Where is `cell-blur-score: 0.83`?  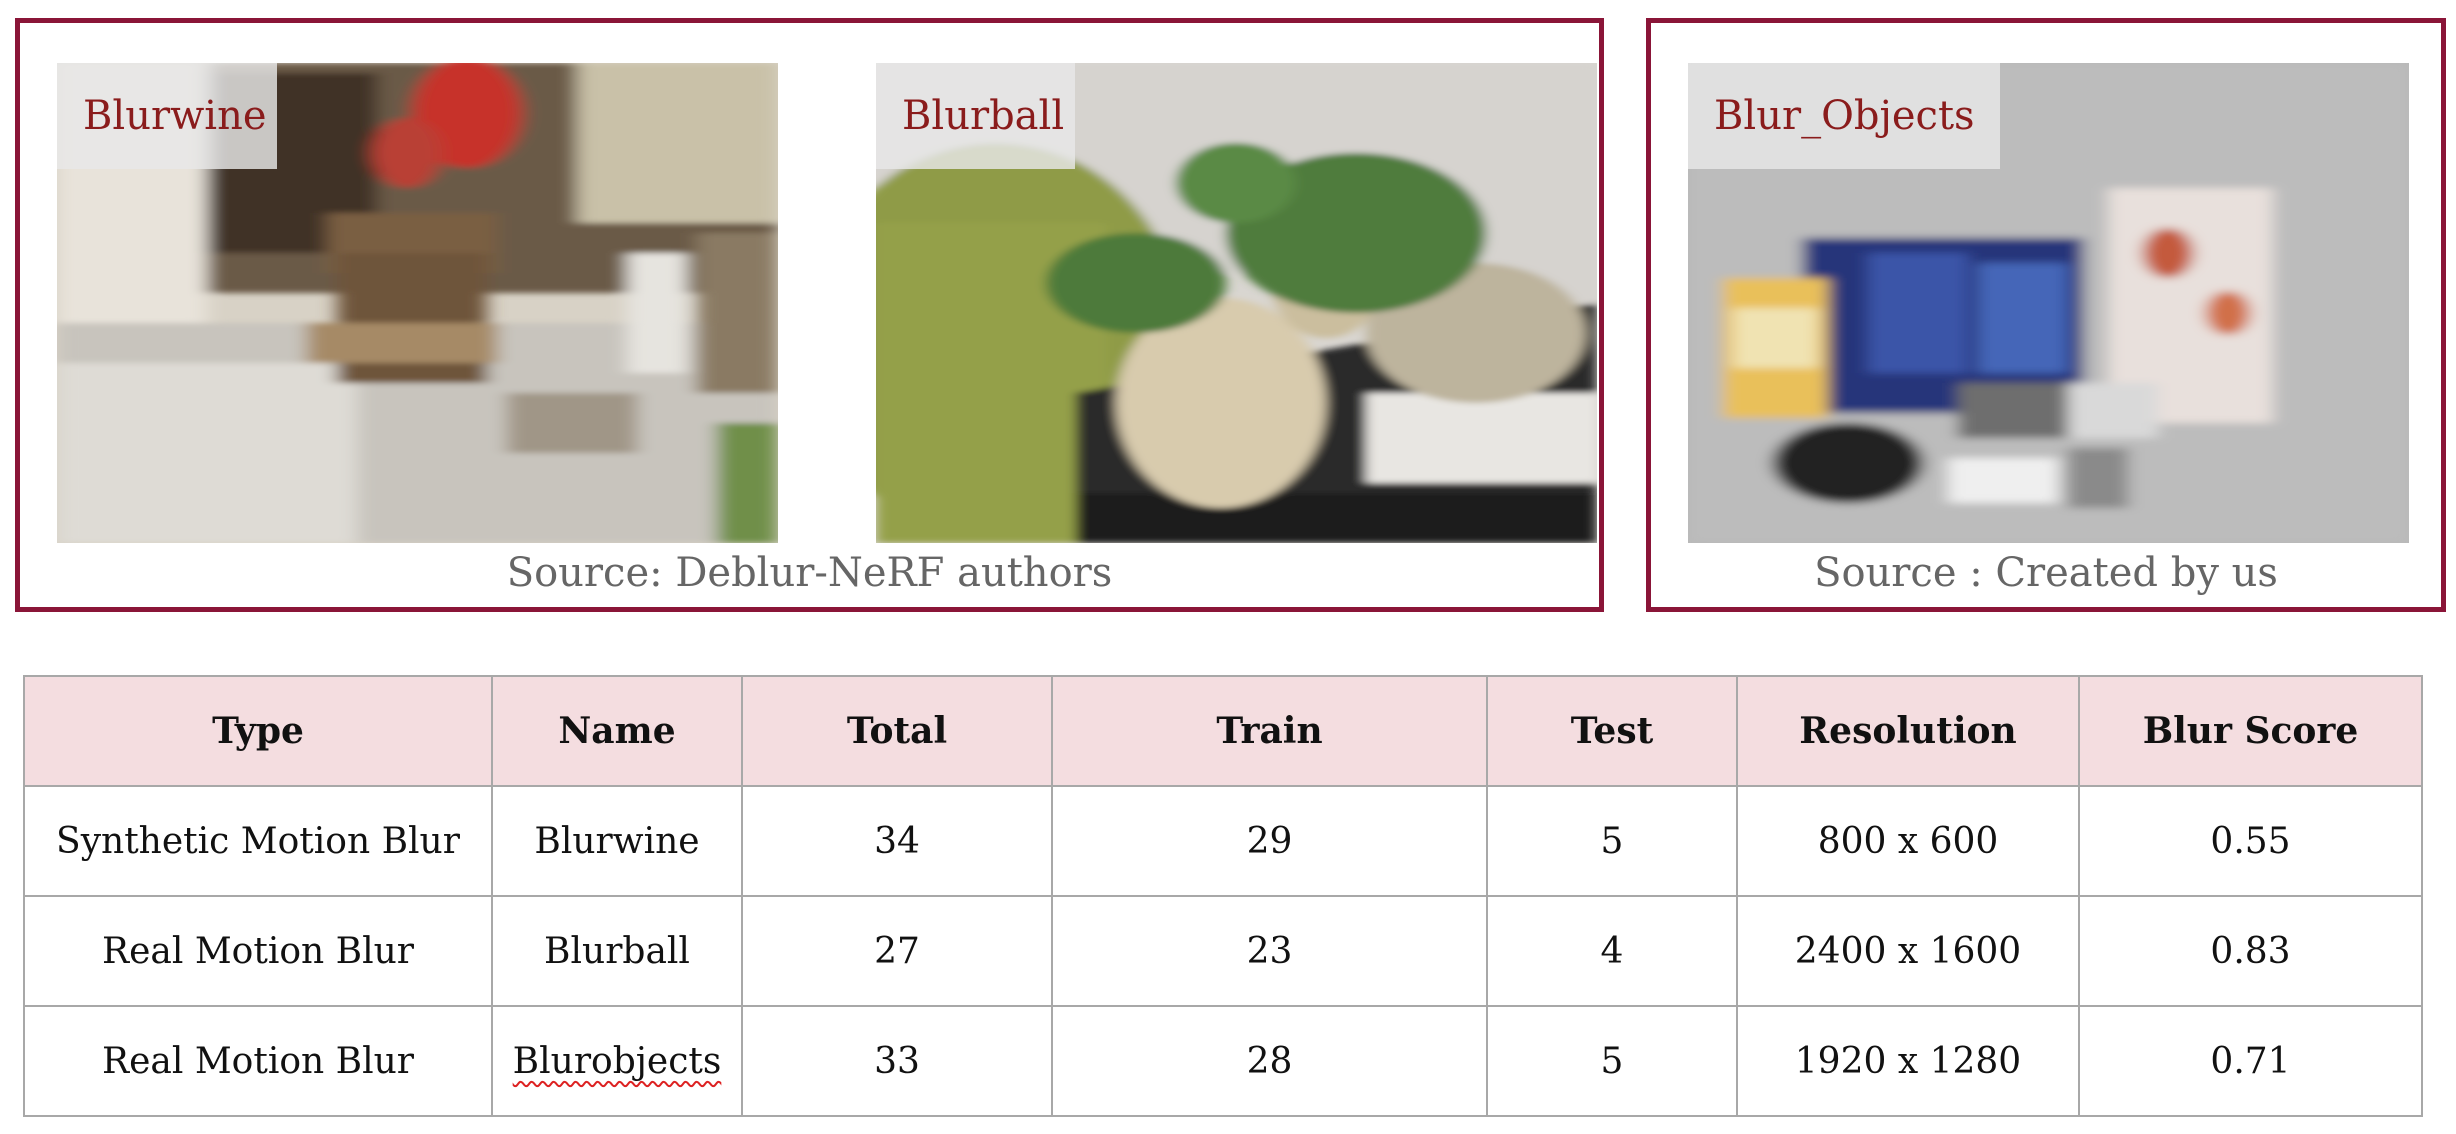
cell-blur-score: 0.83 is located at coordinates (2250, 951).